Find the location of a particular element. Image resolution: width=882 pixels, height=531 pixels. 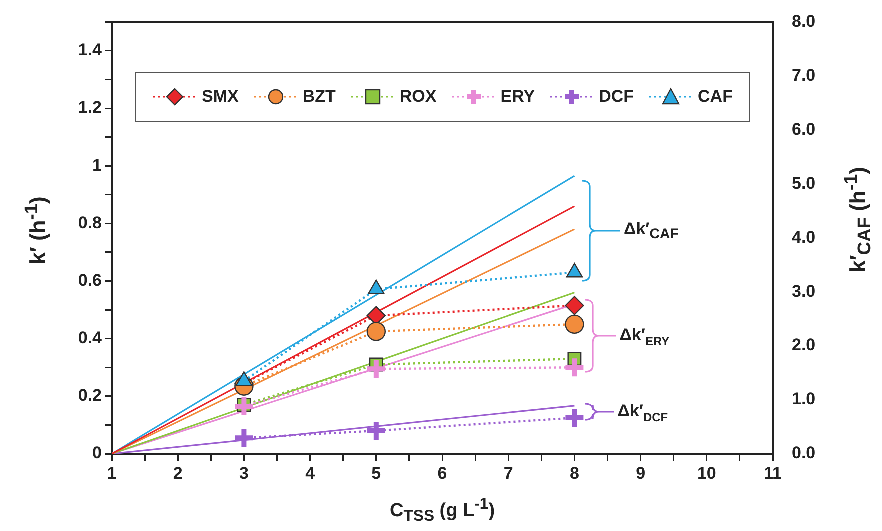

x-tick-label: 5 is located at coordinates (377, 473).